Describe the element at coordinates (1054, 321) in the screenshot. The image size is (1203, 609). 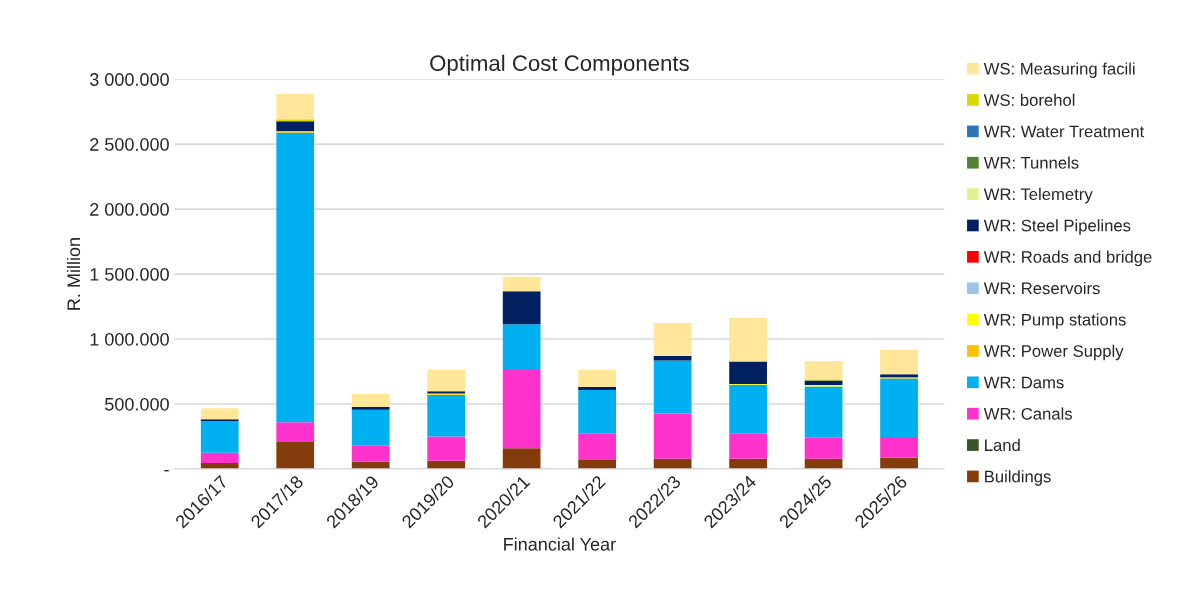
I see `legend-label: WR: Pump stations` at that location.